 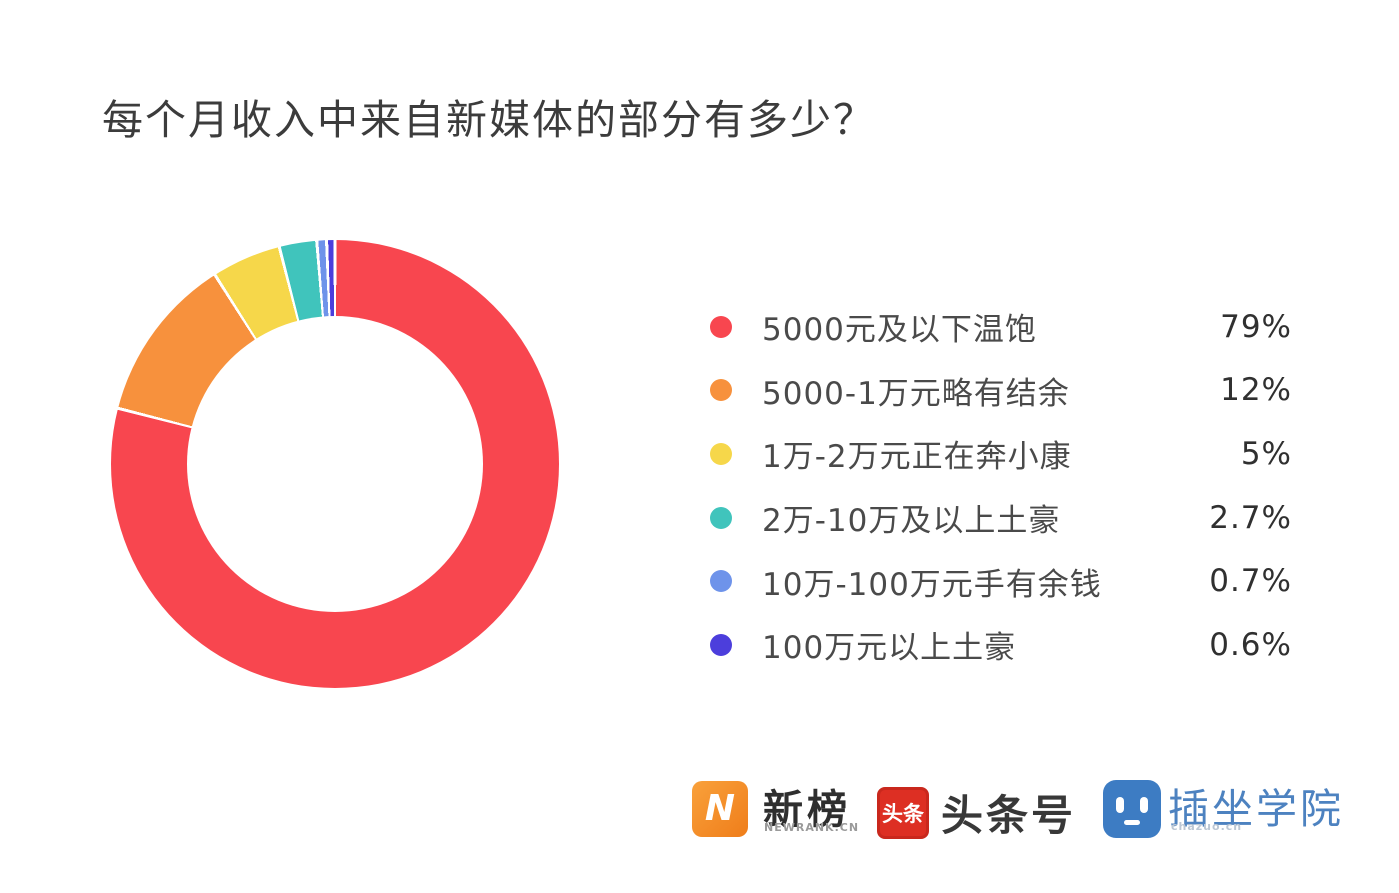 What do you see at coordinates (807, 810) in the screenshot?
I see `newrank-name: 新榜` at bounding box center [807, 810].